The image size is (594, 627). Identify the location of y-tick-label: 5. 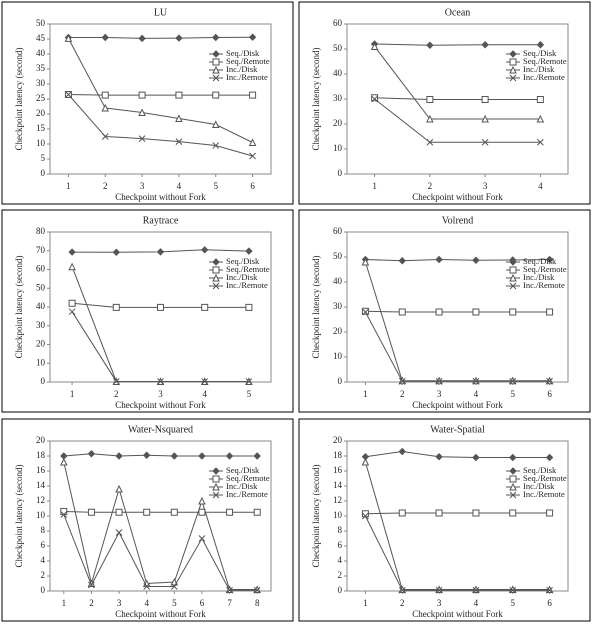
(43, 158).